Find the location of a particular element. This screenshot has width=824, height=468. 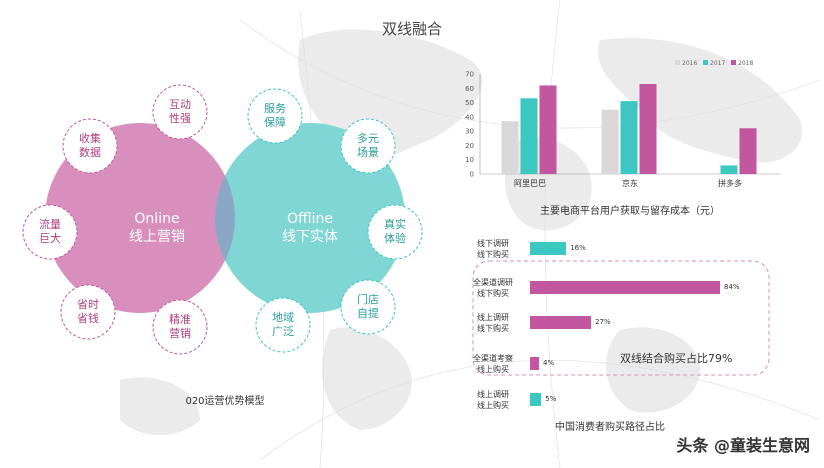

online-label-zh: 线上营销 is located at coordinates (157, 237).